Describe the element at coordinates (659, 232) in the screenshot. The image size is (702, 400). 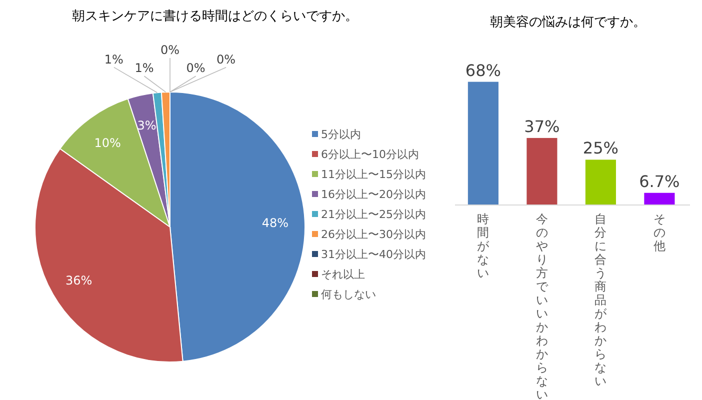
I see `x-tick-label: その他` at that location.